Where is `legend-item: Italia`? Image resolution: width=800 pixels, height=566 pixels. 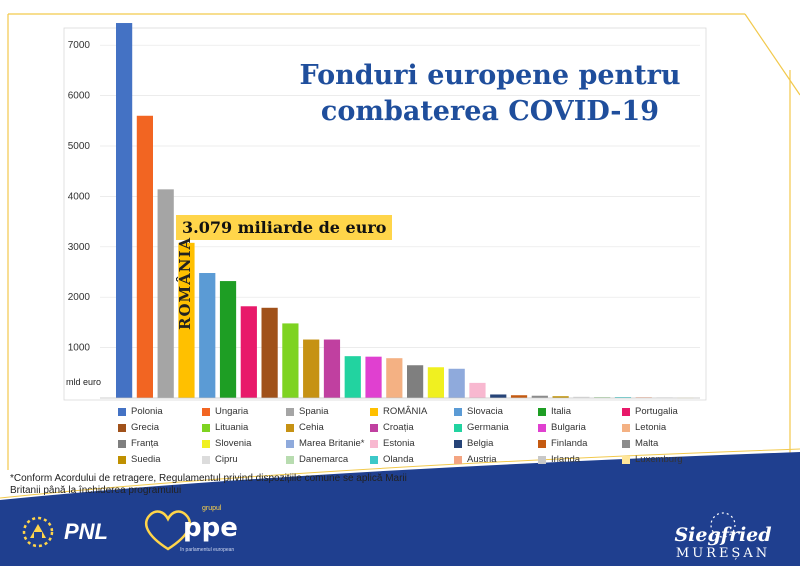
legend-item: Italia is located at coordinates (554, 411).